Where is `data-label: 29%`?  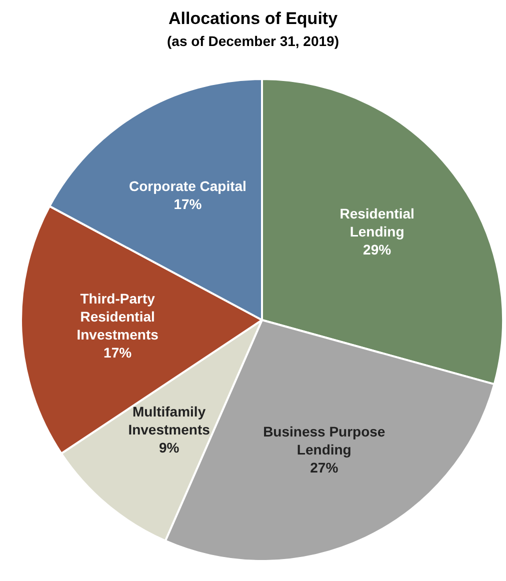 data-label: 29% is located at coordinates (377, 249).